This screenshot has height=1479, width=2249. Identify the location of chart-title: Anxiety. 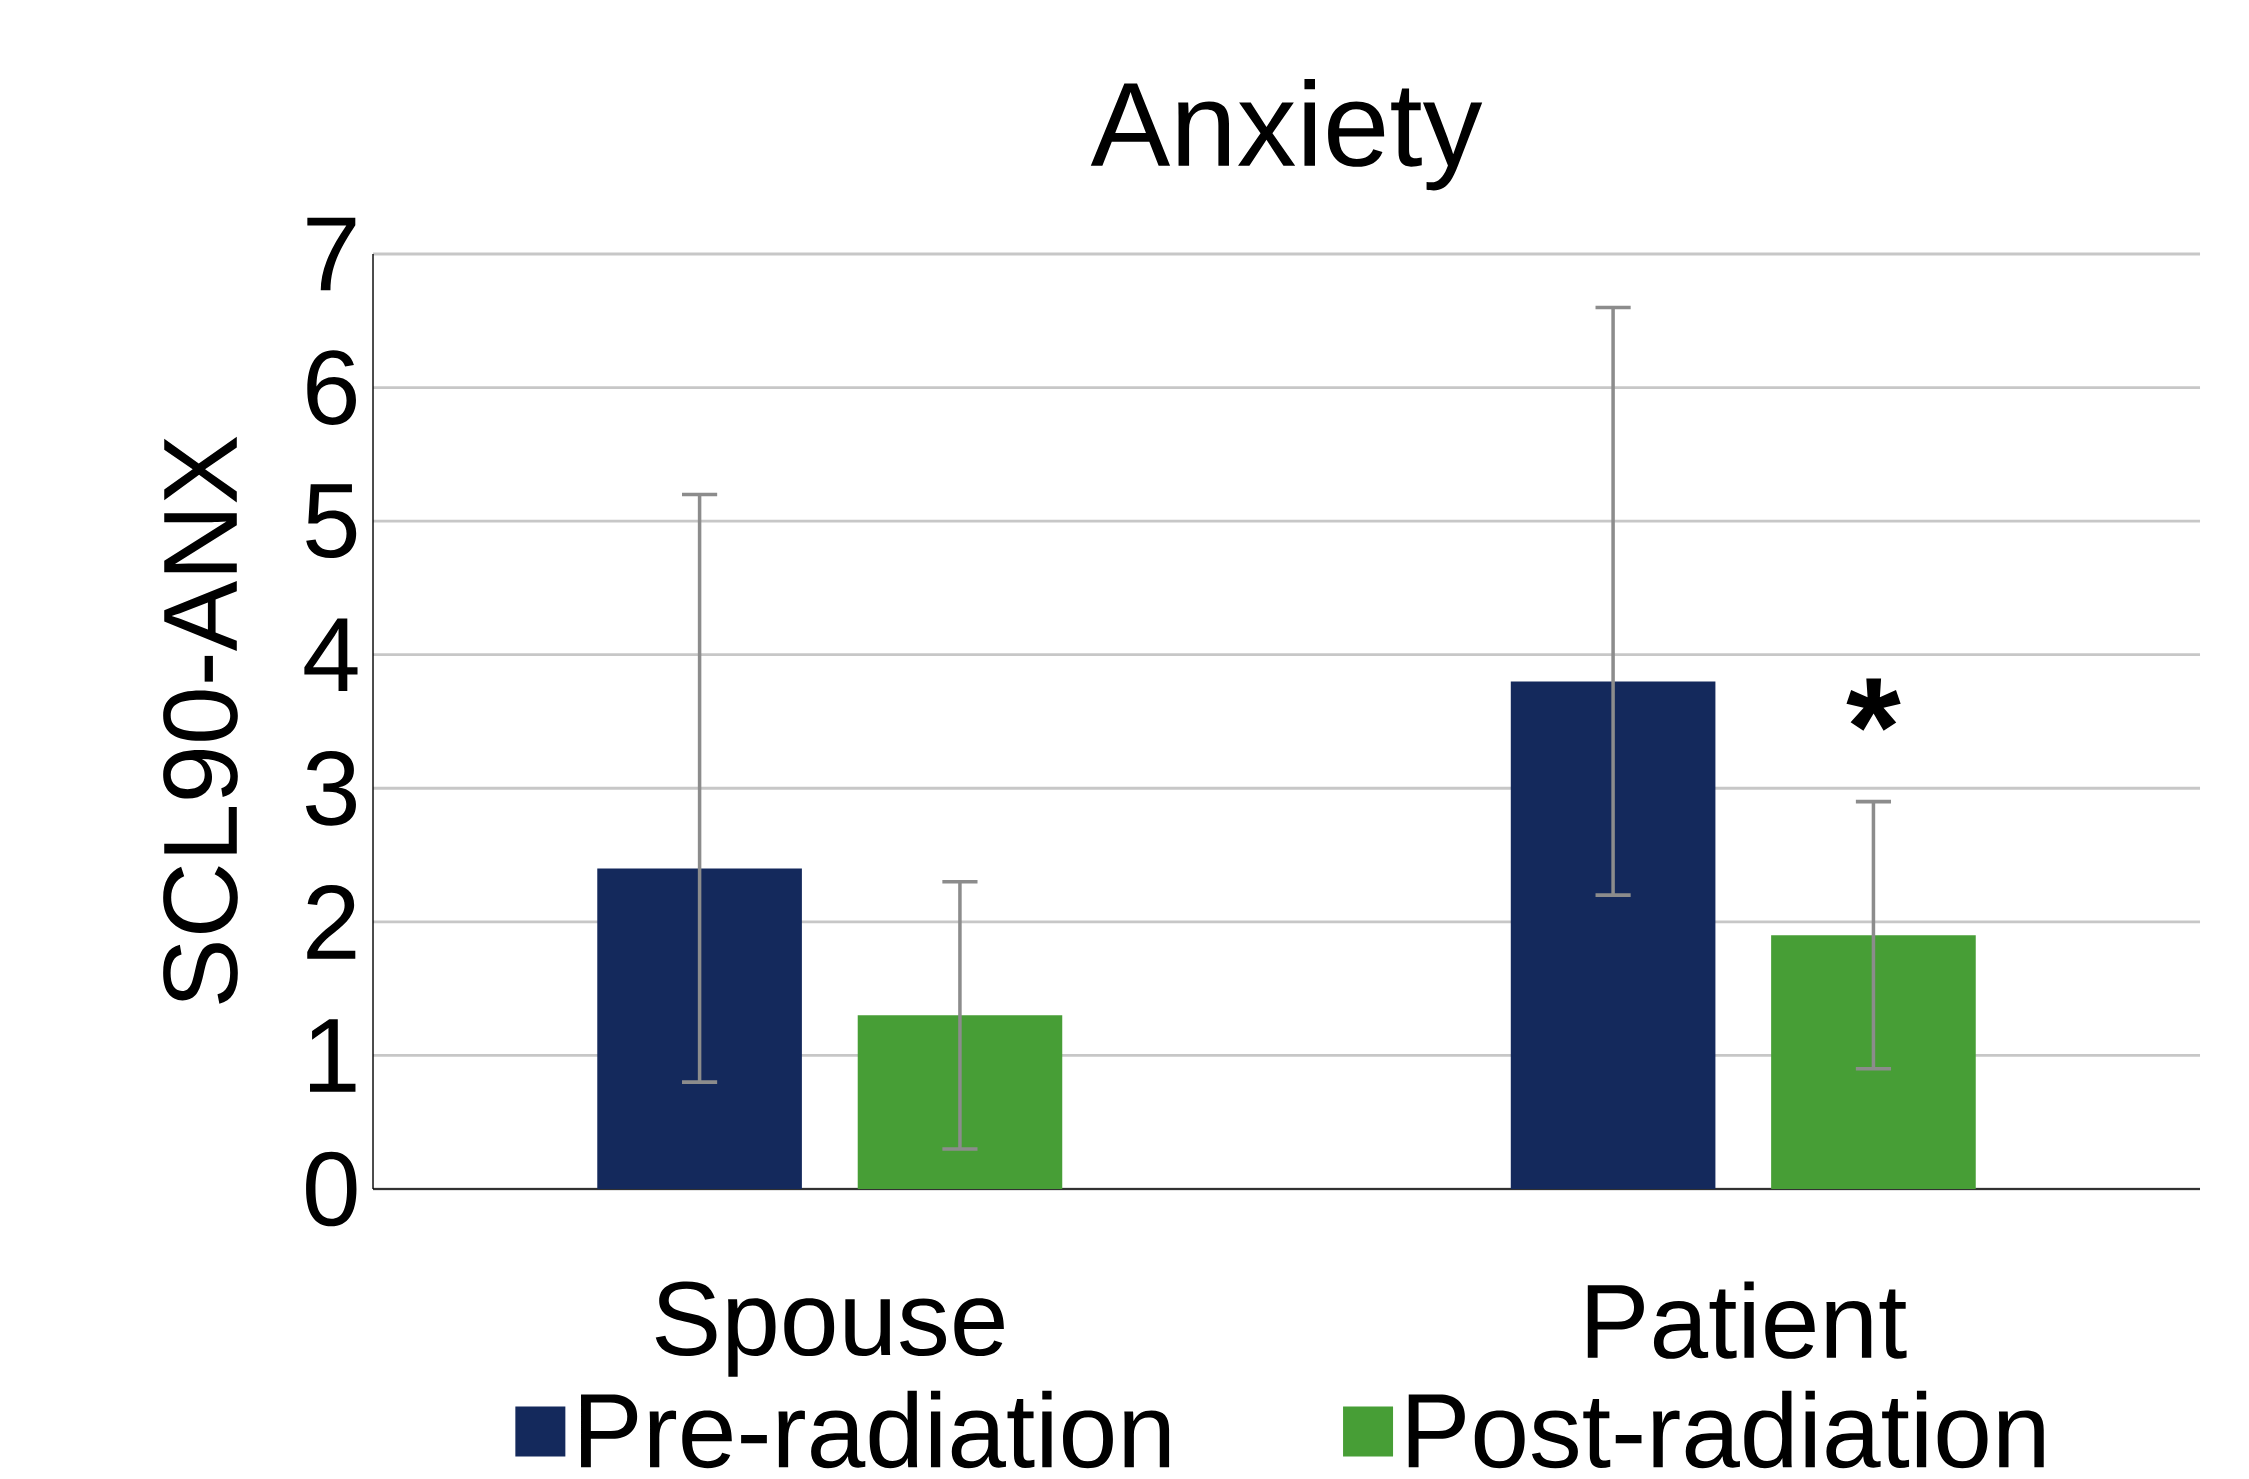
(1286, 135).